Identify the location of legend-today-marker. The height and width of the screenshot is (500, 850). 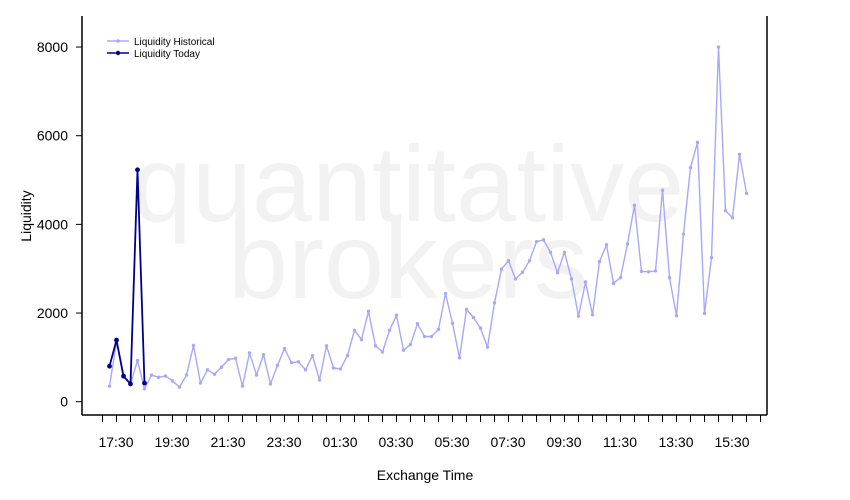
(118, 53).